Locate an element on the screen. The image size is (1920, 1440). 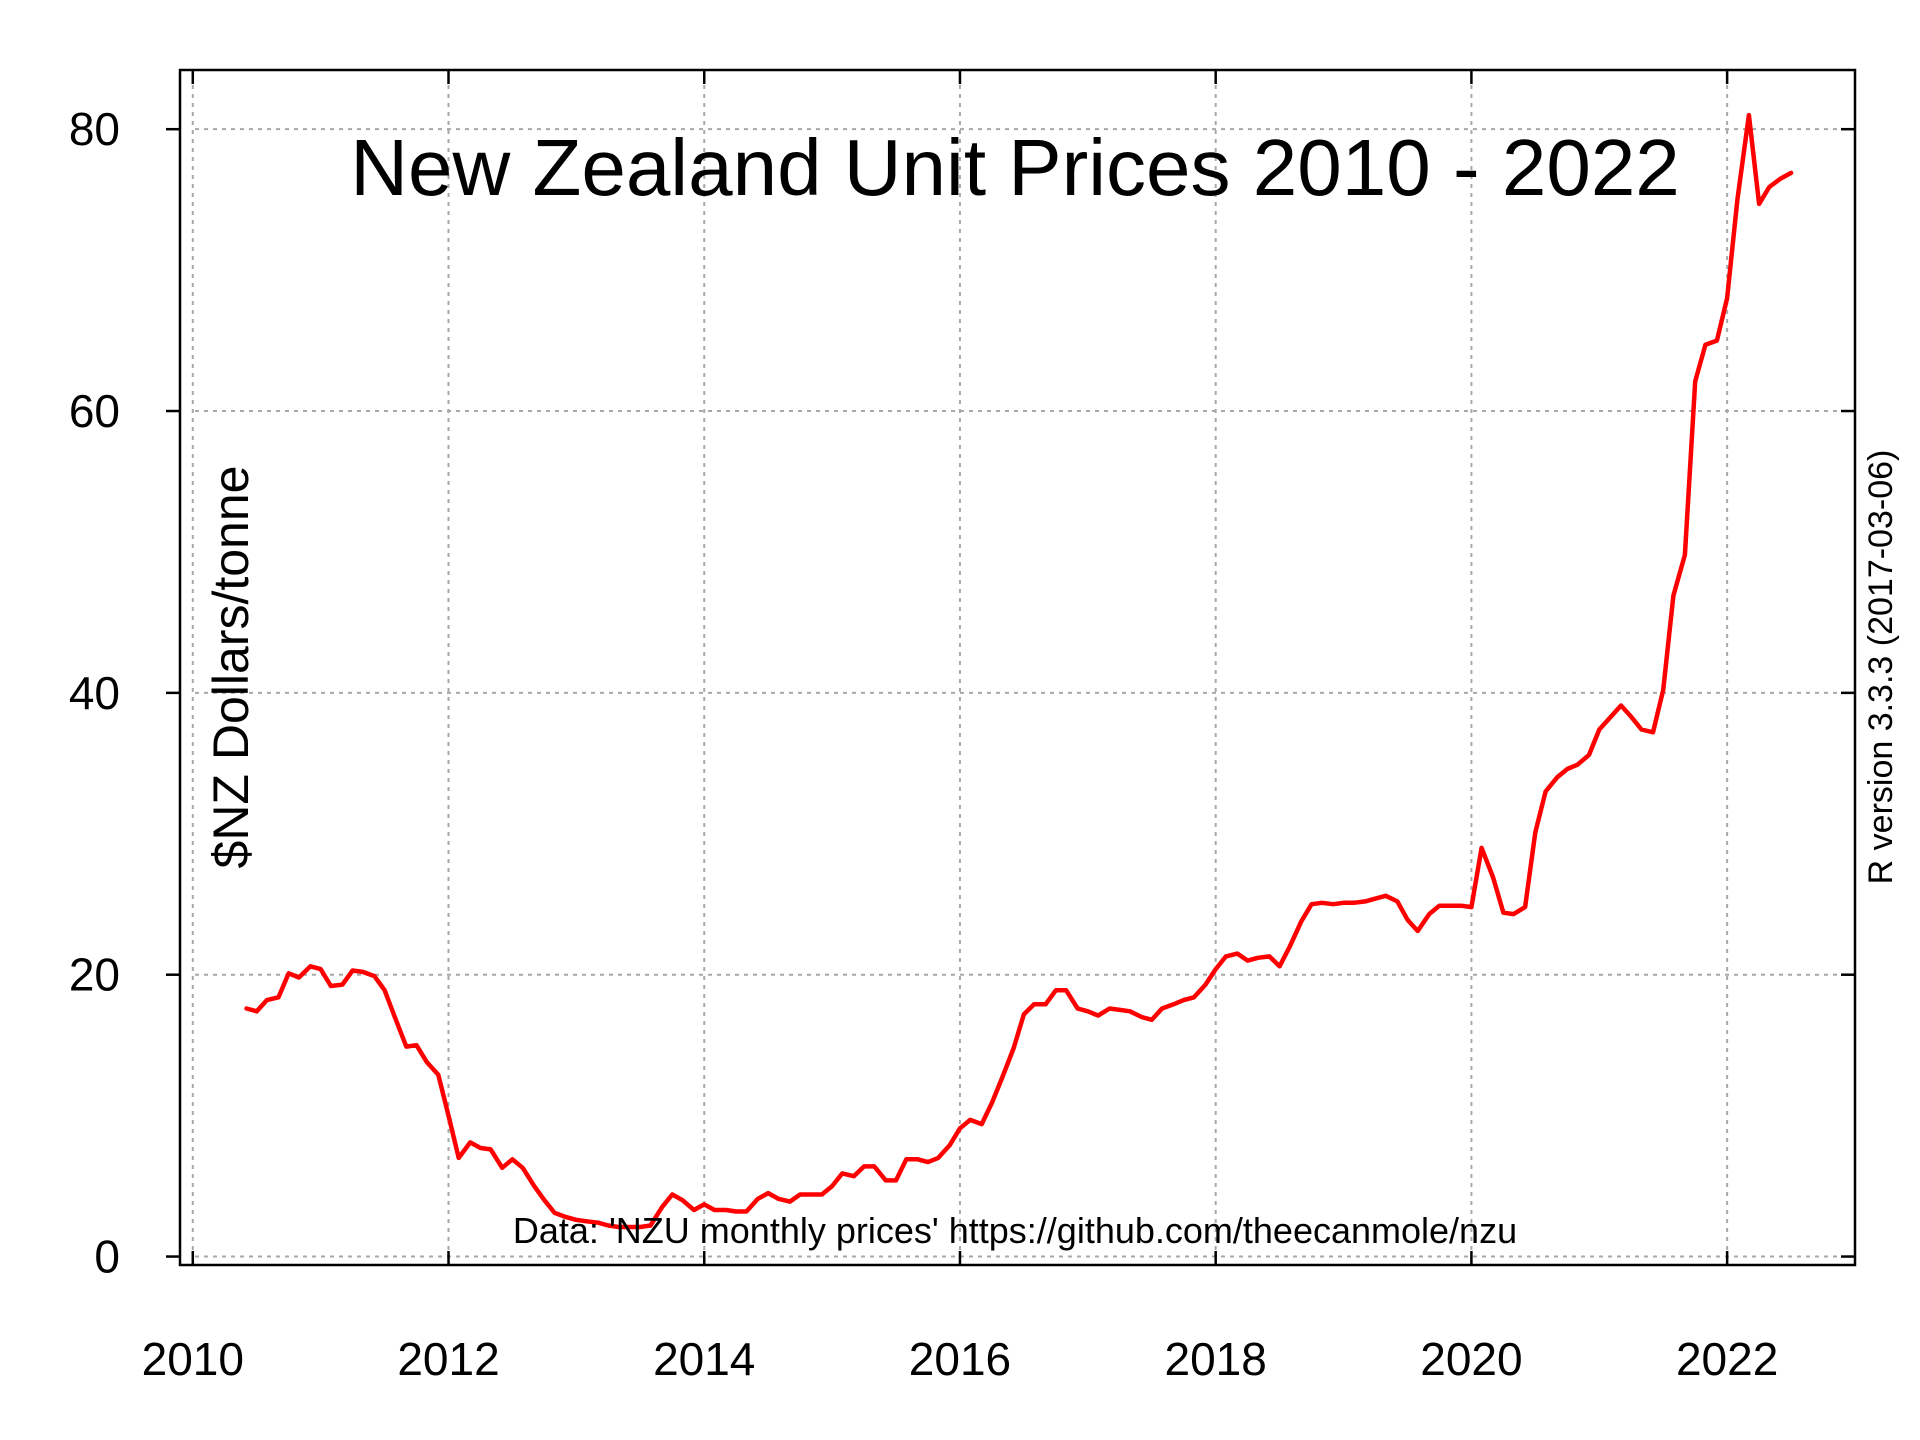
x-tick-label: 2014 is located at coordinates (704, 1359).